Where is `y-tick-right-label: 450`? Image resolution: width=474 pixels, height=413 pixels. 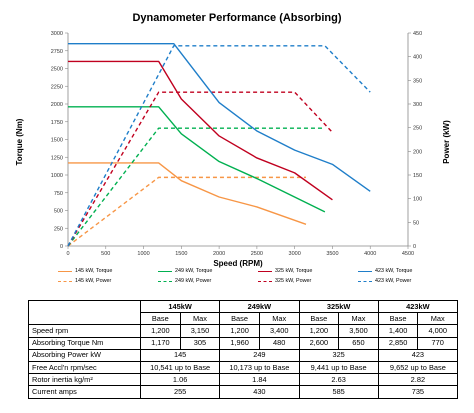 y-tick-right-label: 450 is located at coordinates (417, 34).